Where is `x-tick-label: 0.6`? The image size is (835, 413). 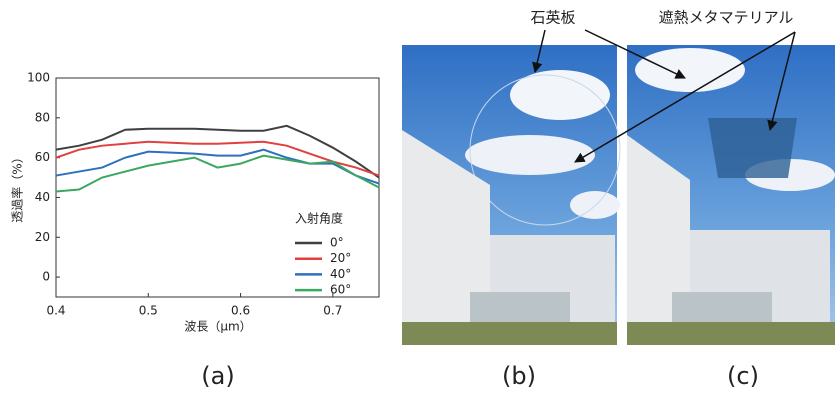 x-tick-label: 0.6 is located at coordinates (240, 311).